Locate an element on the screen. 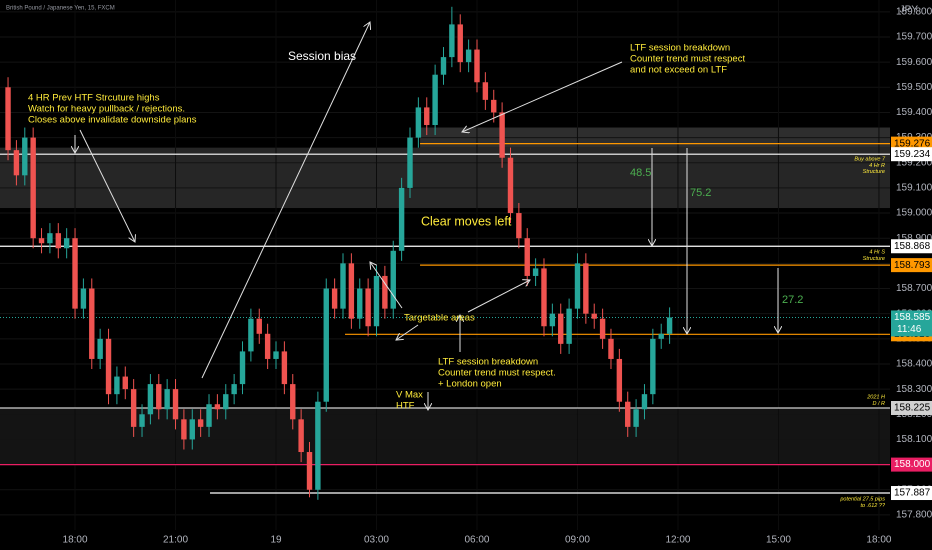 Image resolution: width=932 pixels, height=550 pixels. countdown: 11:46 is located at coordinates (909, 329).